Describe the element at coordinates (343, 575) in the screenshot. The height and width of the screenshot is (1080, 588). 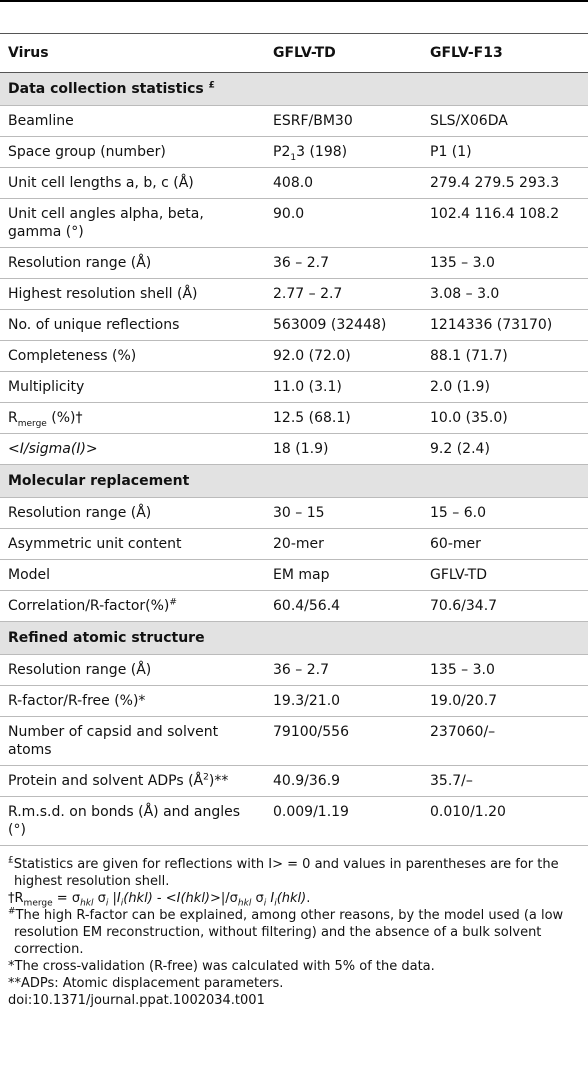
I see `cell: EM map` at that location.